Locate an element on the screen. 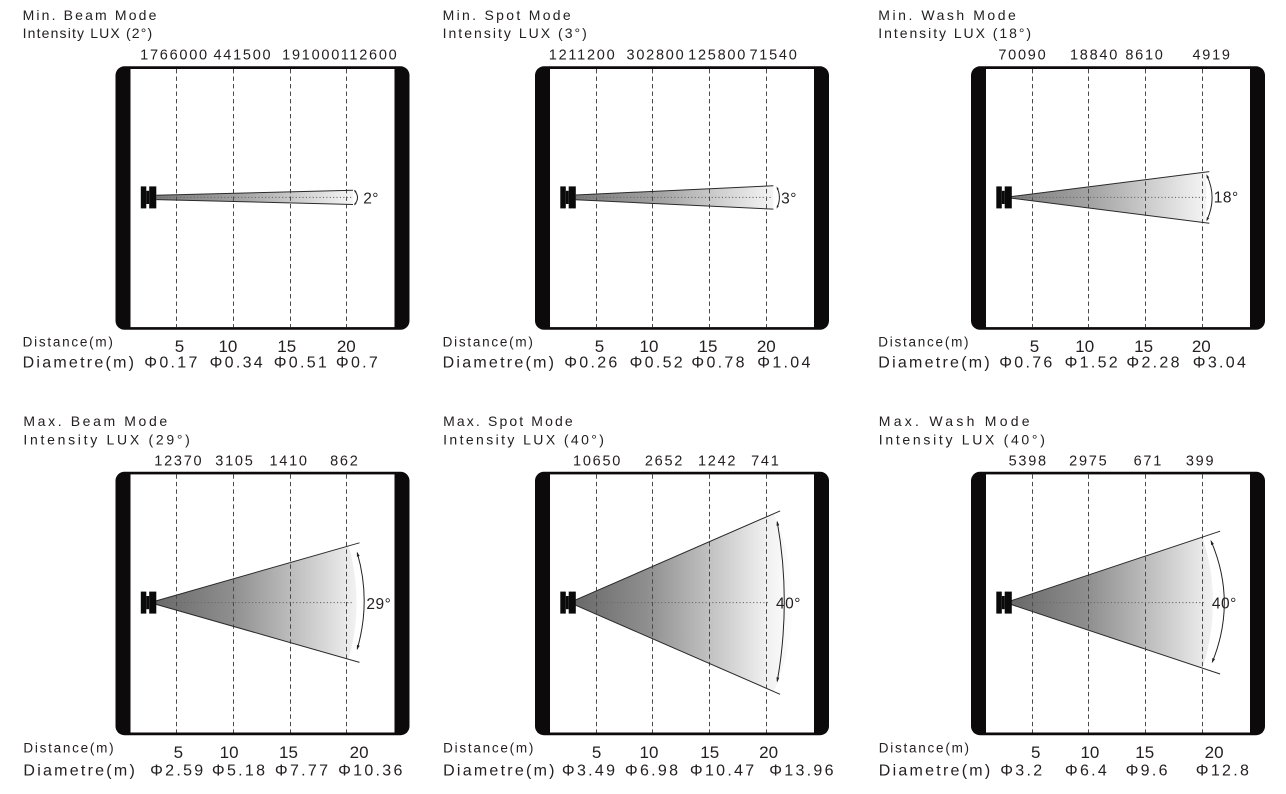 This screenshot has width=1286, height=794. svg-text: Intensity LUX (3°) is located at coordinates (516, 33).